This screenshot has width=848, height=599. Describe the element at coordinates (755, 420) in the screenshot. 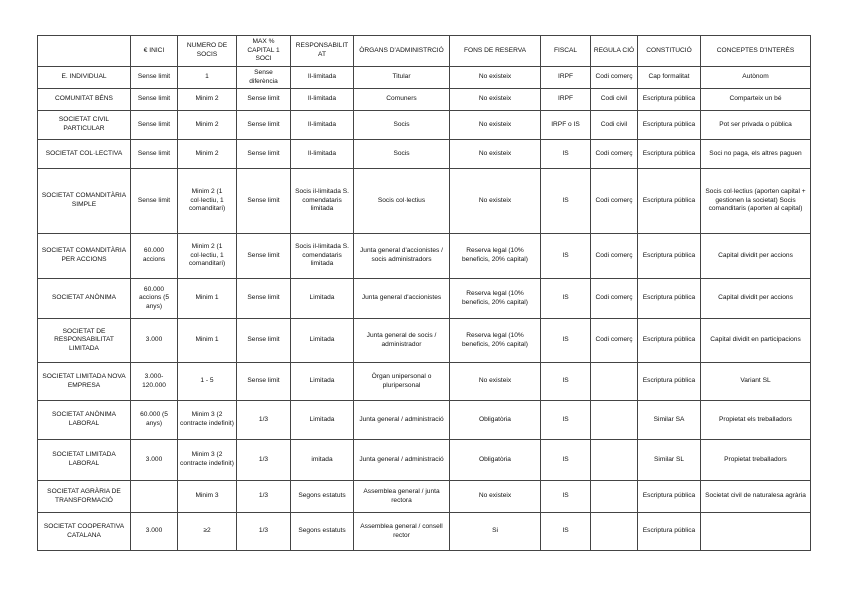

I see `table-cell: Propietat els treballadors` at that location.